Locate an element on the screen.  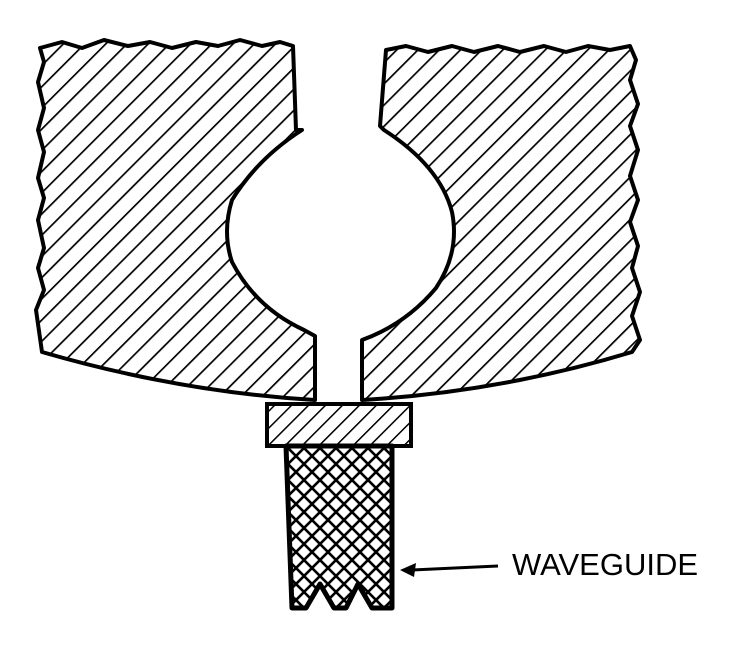
waveguide-callout-arrow is located at coordinates (449, 570).